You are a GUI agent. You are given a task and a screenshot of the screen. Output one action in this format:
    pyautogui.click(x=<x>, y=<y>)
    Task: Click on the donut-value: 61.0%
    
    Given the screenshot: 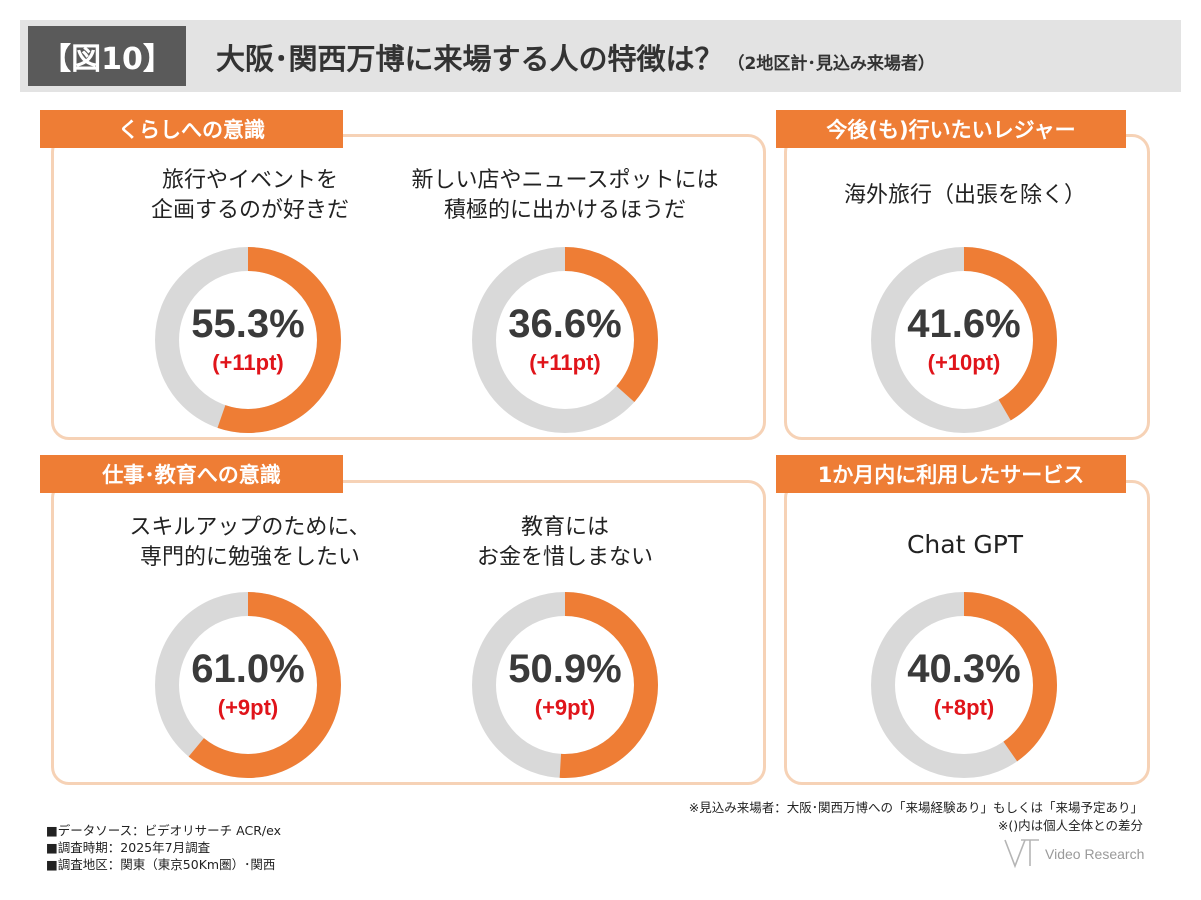 What is the action you would take?
    pyautogui.click(x=248, y=669)
    